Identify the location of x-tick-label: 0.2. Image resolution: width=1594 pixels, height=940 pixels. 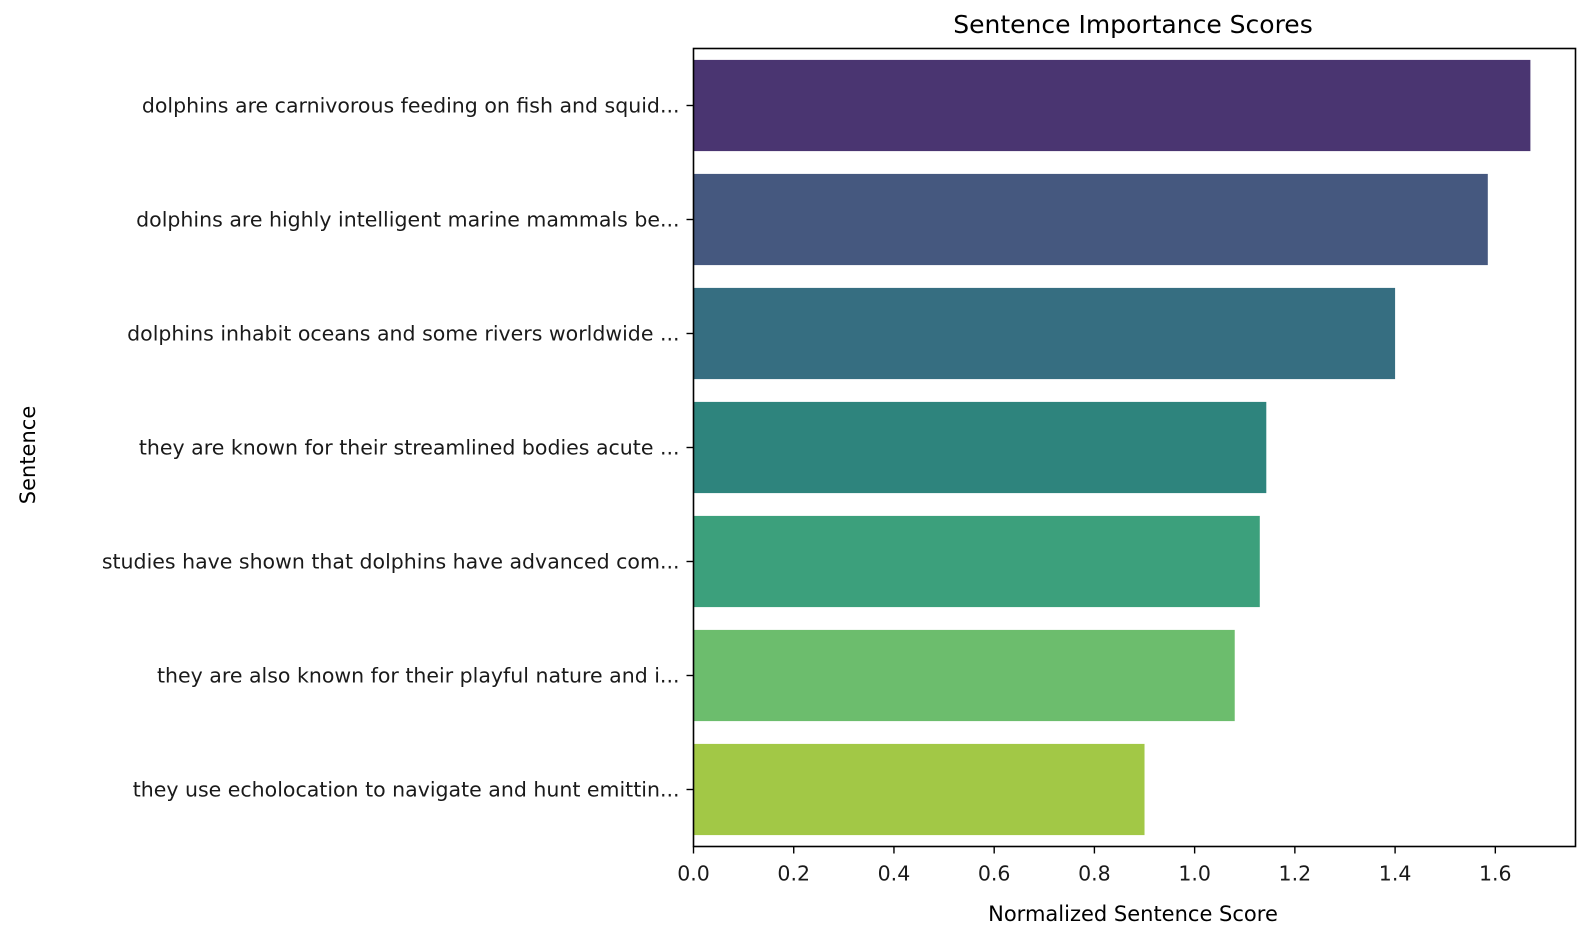
(793, 874).